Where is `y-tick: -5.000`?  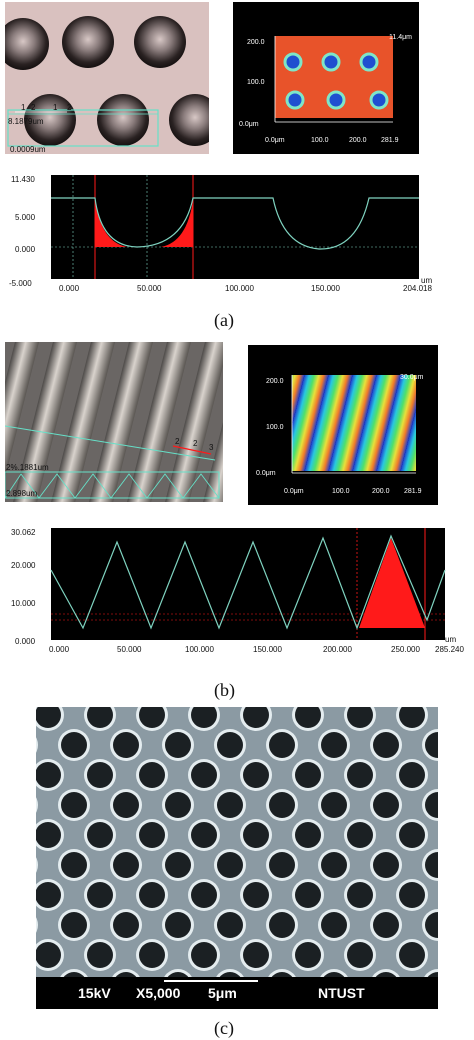
y-tick: -5.000 is located at coordinates (20, 283).